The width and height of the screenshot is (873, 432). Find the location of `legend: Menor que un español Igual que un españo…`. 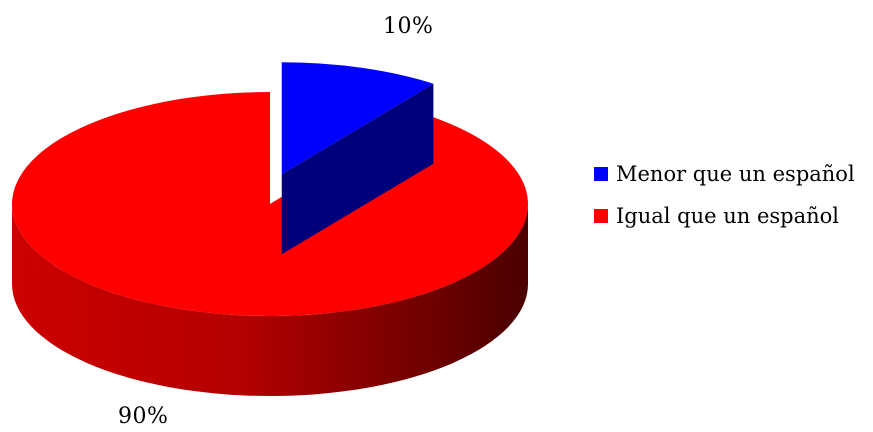

legend: Menor que un español Igual que un españo… is located at coordinates (724, 200).